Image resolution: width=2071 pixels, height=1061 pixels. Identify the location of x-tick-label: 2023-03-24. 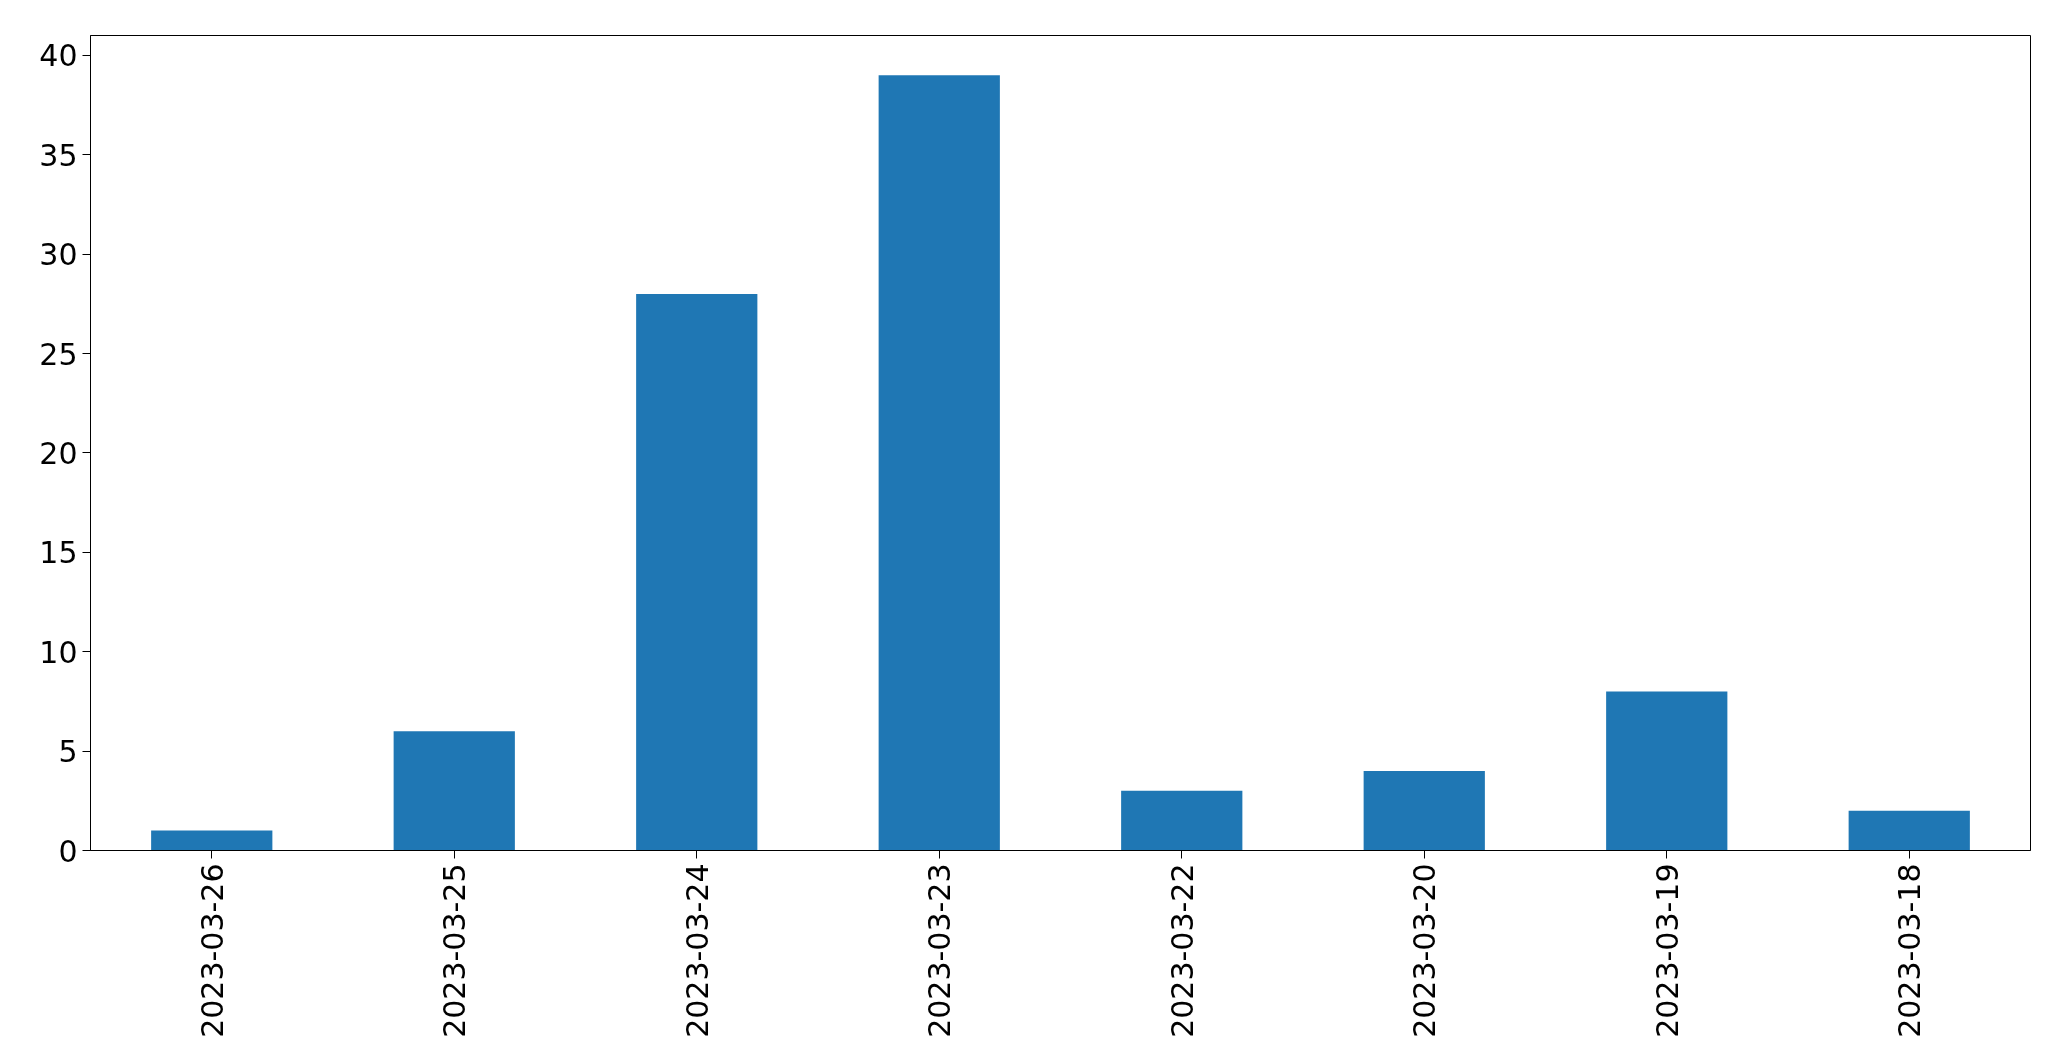
(697, 950).